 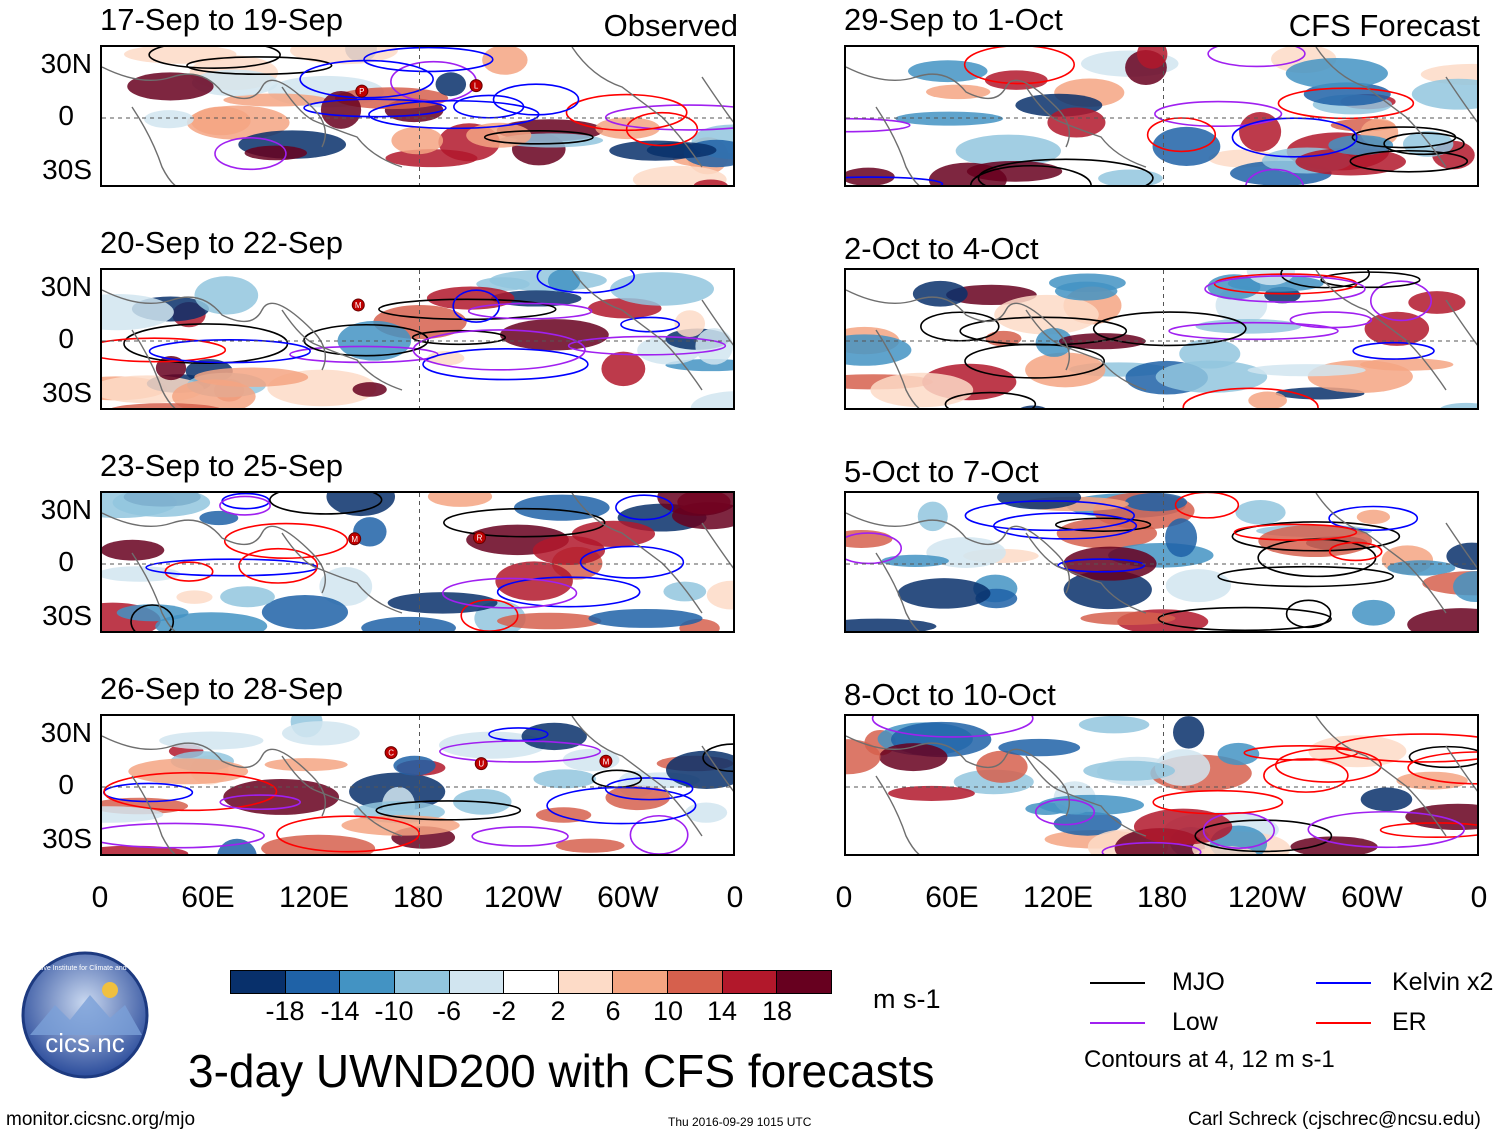 What do you see at coordinates (1198, 982) in the screenshot?
I see `legend-label-mjo: MJO` at bounding box center [1198, 982].